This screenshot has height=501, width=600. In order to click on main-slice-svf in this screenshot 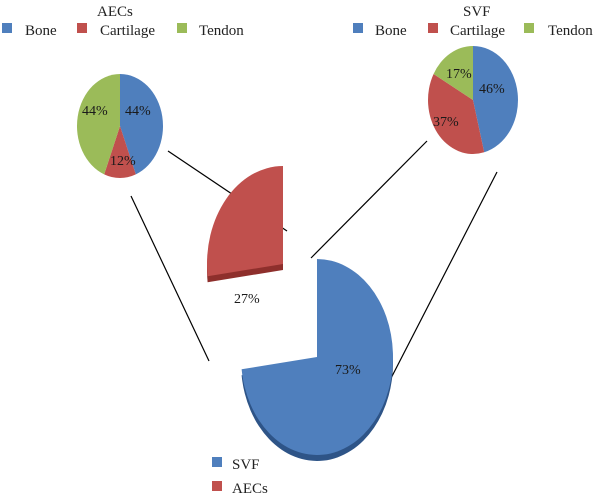, I will do `click(317, 357)`.